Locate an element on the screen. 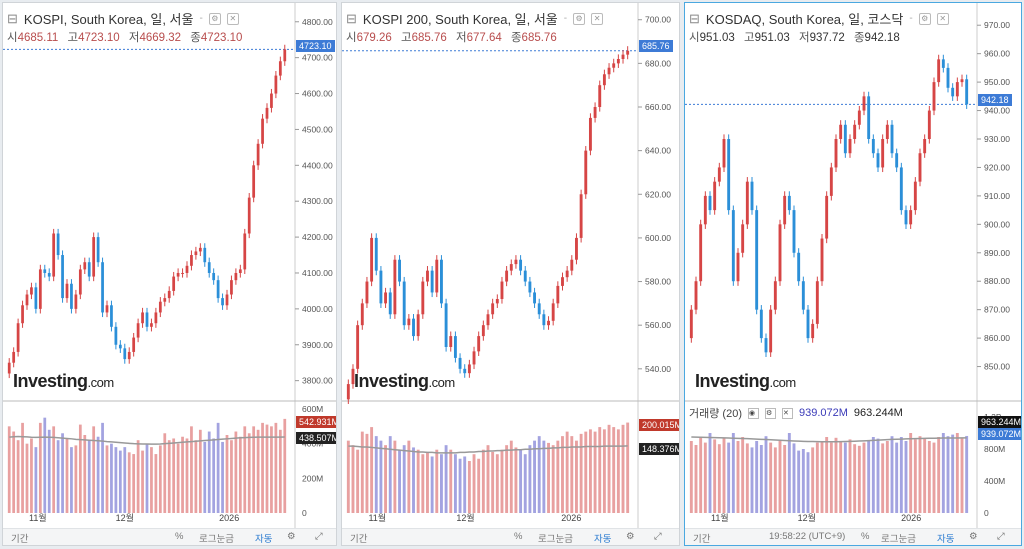 This screenshot has width=1024, height=549. high-label: 고 is located at coordinates (73, 38).